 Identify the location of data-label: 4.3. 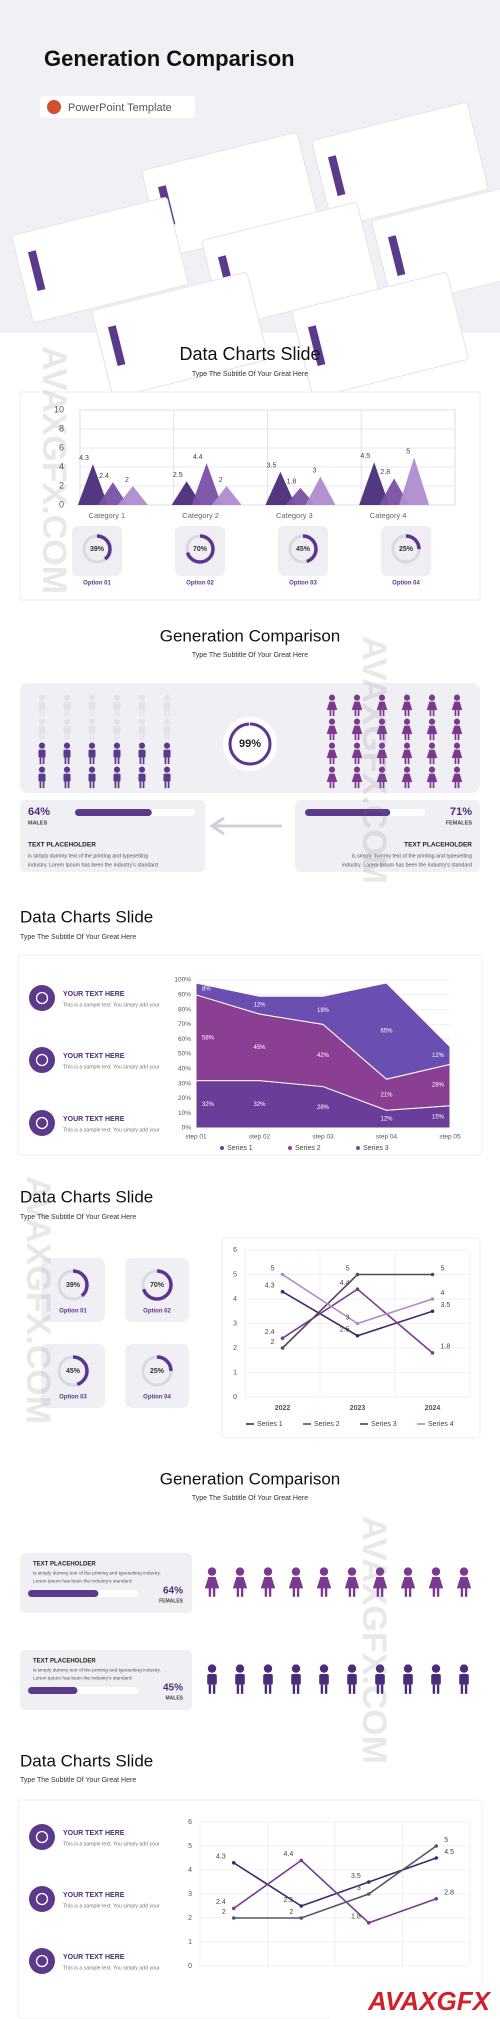
(270, 1285).